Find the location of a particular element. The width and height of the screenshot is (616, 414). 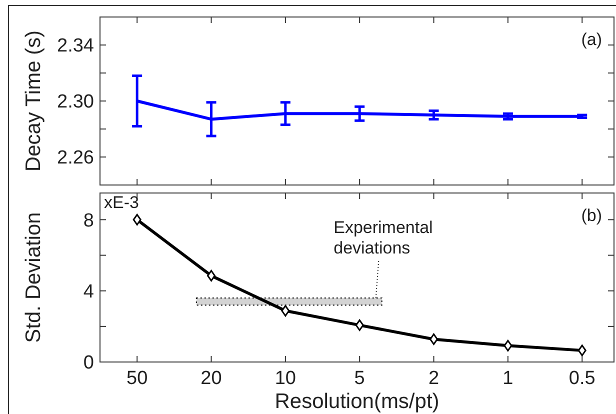

x-tick-label: 1 is located at coordinates (508, 378).